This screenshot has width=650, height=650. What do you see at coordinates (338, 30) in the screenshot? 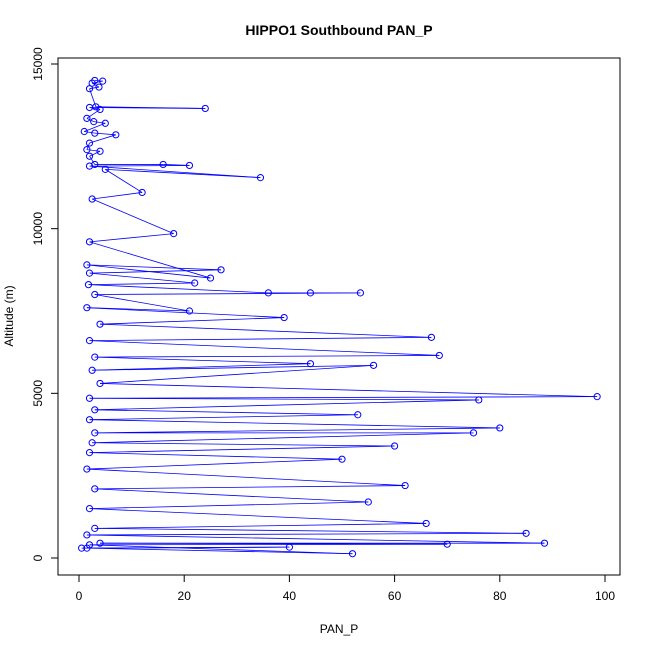
I see `chart-title: HIPPO1 Southbound PAN_P` at bounding box center [338, 30].